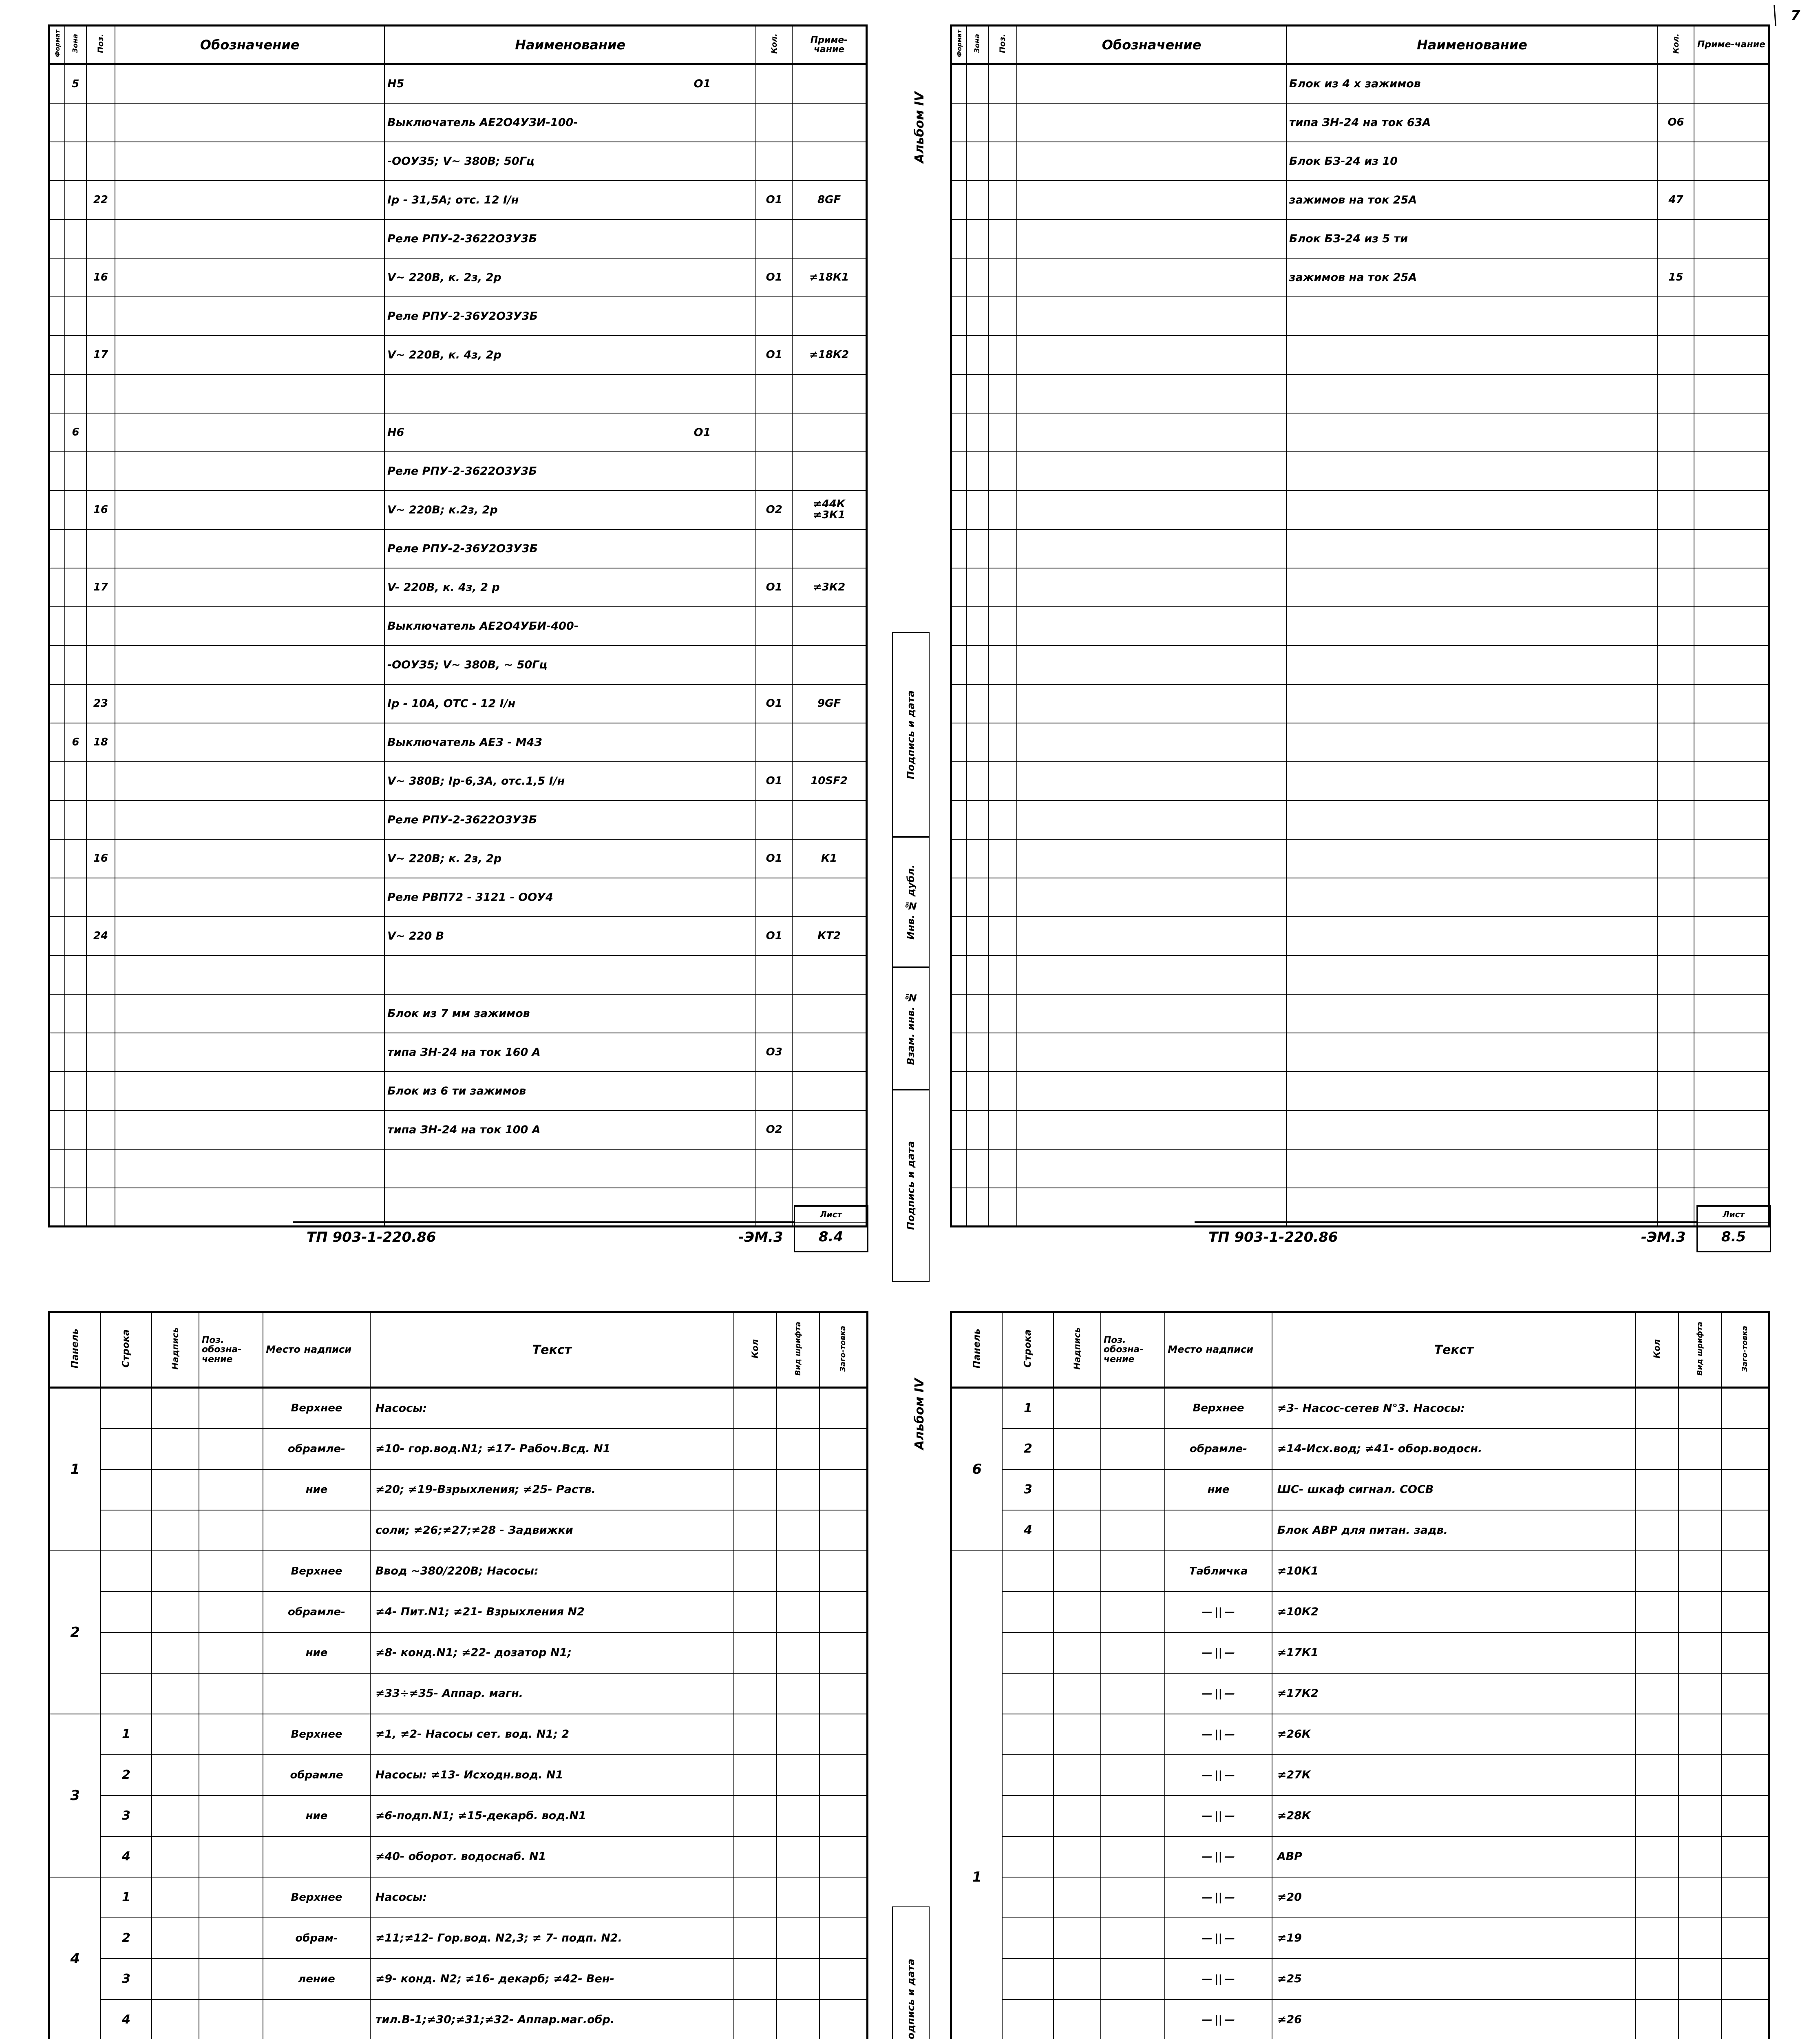 This screenshot has width=1820, height=2039. Describe the element at coordinates (231, 1350) in the screenshot. I see `labels-left-header-pos-designation: Поз. обозна-чение` at that location.